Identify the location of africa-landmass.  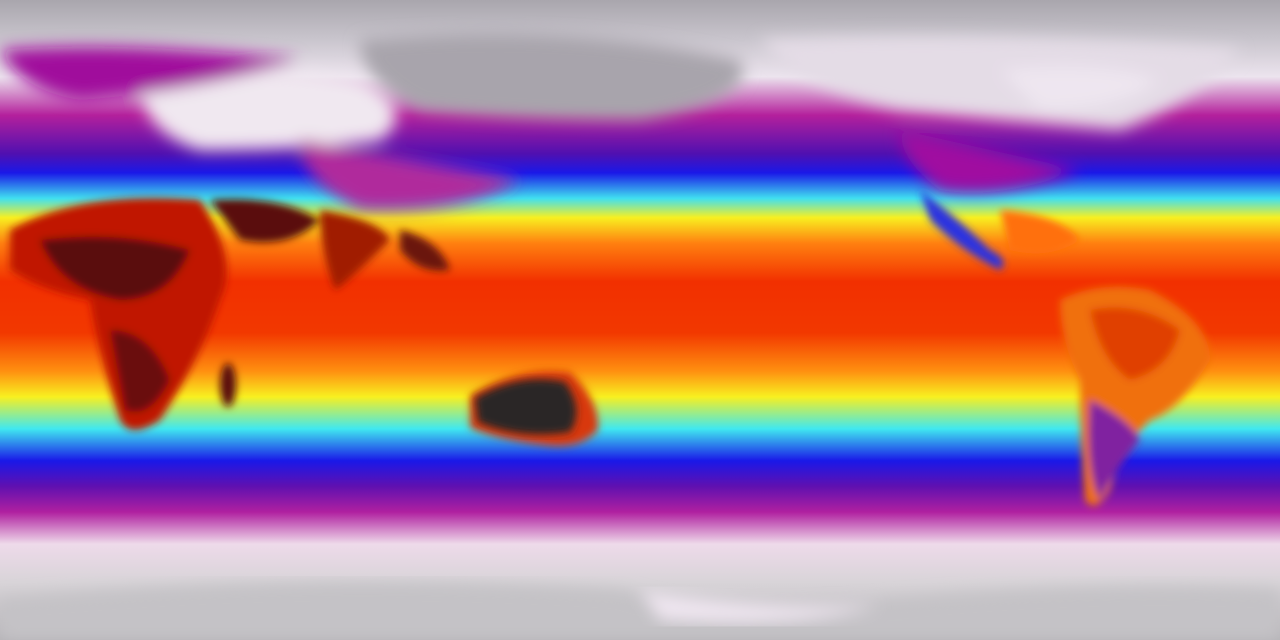
(118, 314).